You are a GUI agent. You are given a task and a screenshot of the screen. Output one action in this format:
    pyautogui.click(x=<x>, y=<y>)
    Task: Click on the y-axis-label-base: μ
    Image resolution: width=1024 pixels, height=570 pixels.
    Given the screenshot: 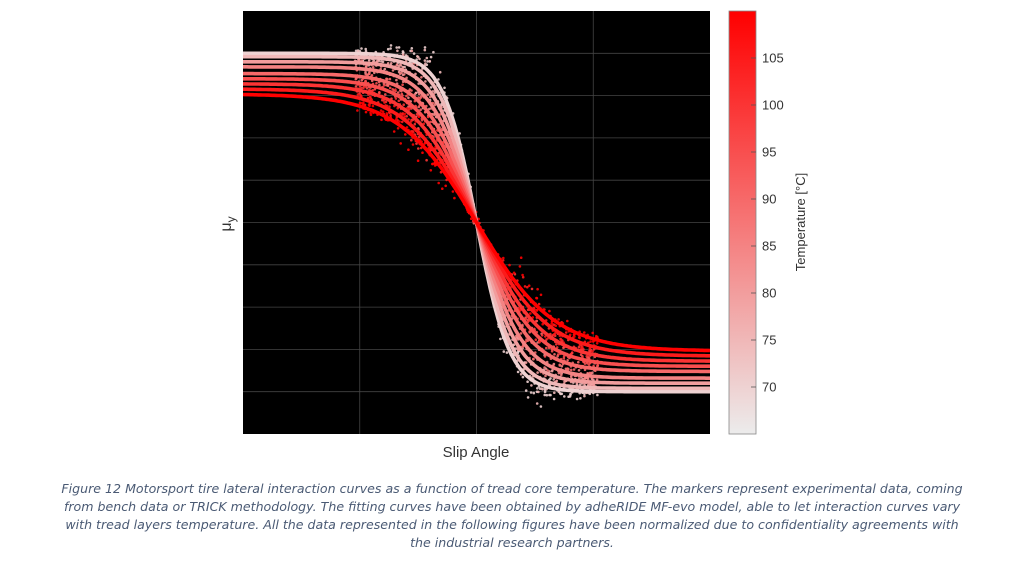 What is the action you would take?
    pyautogui.click(x=226, y=226)
    